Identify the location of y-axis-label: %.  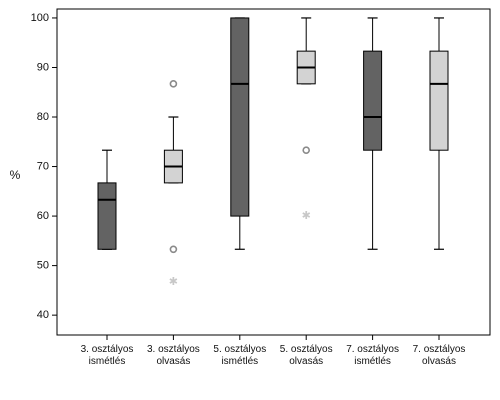
(15, 175).